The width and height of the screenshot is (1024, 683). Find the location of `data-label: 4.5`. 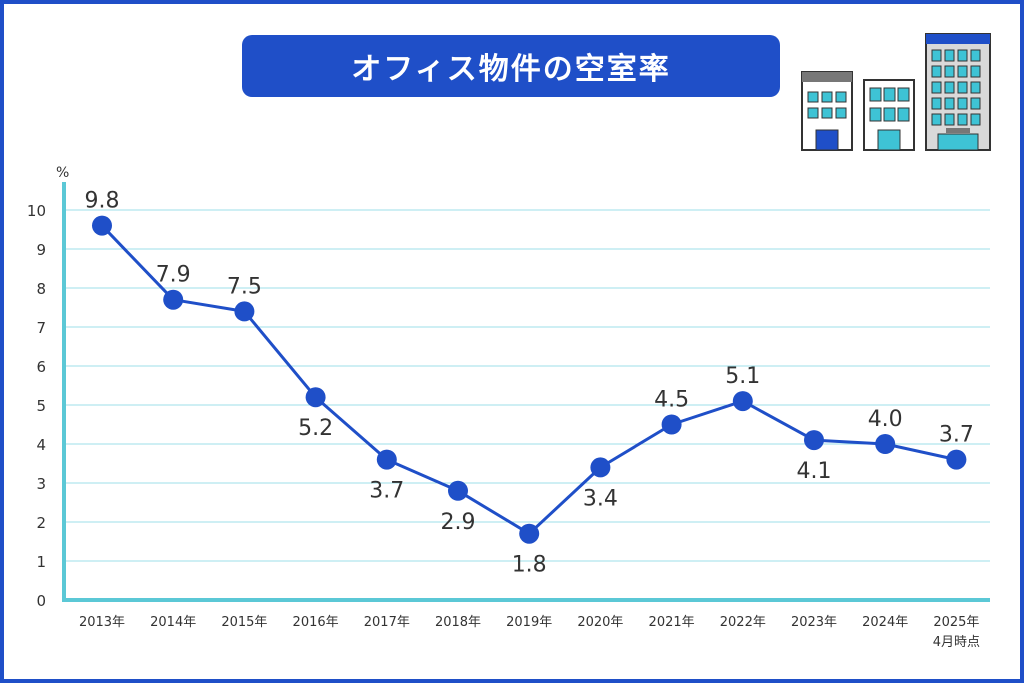

data-label: 4.5 is located at coordinates (671, 400).